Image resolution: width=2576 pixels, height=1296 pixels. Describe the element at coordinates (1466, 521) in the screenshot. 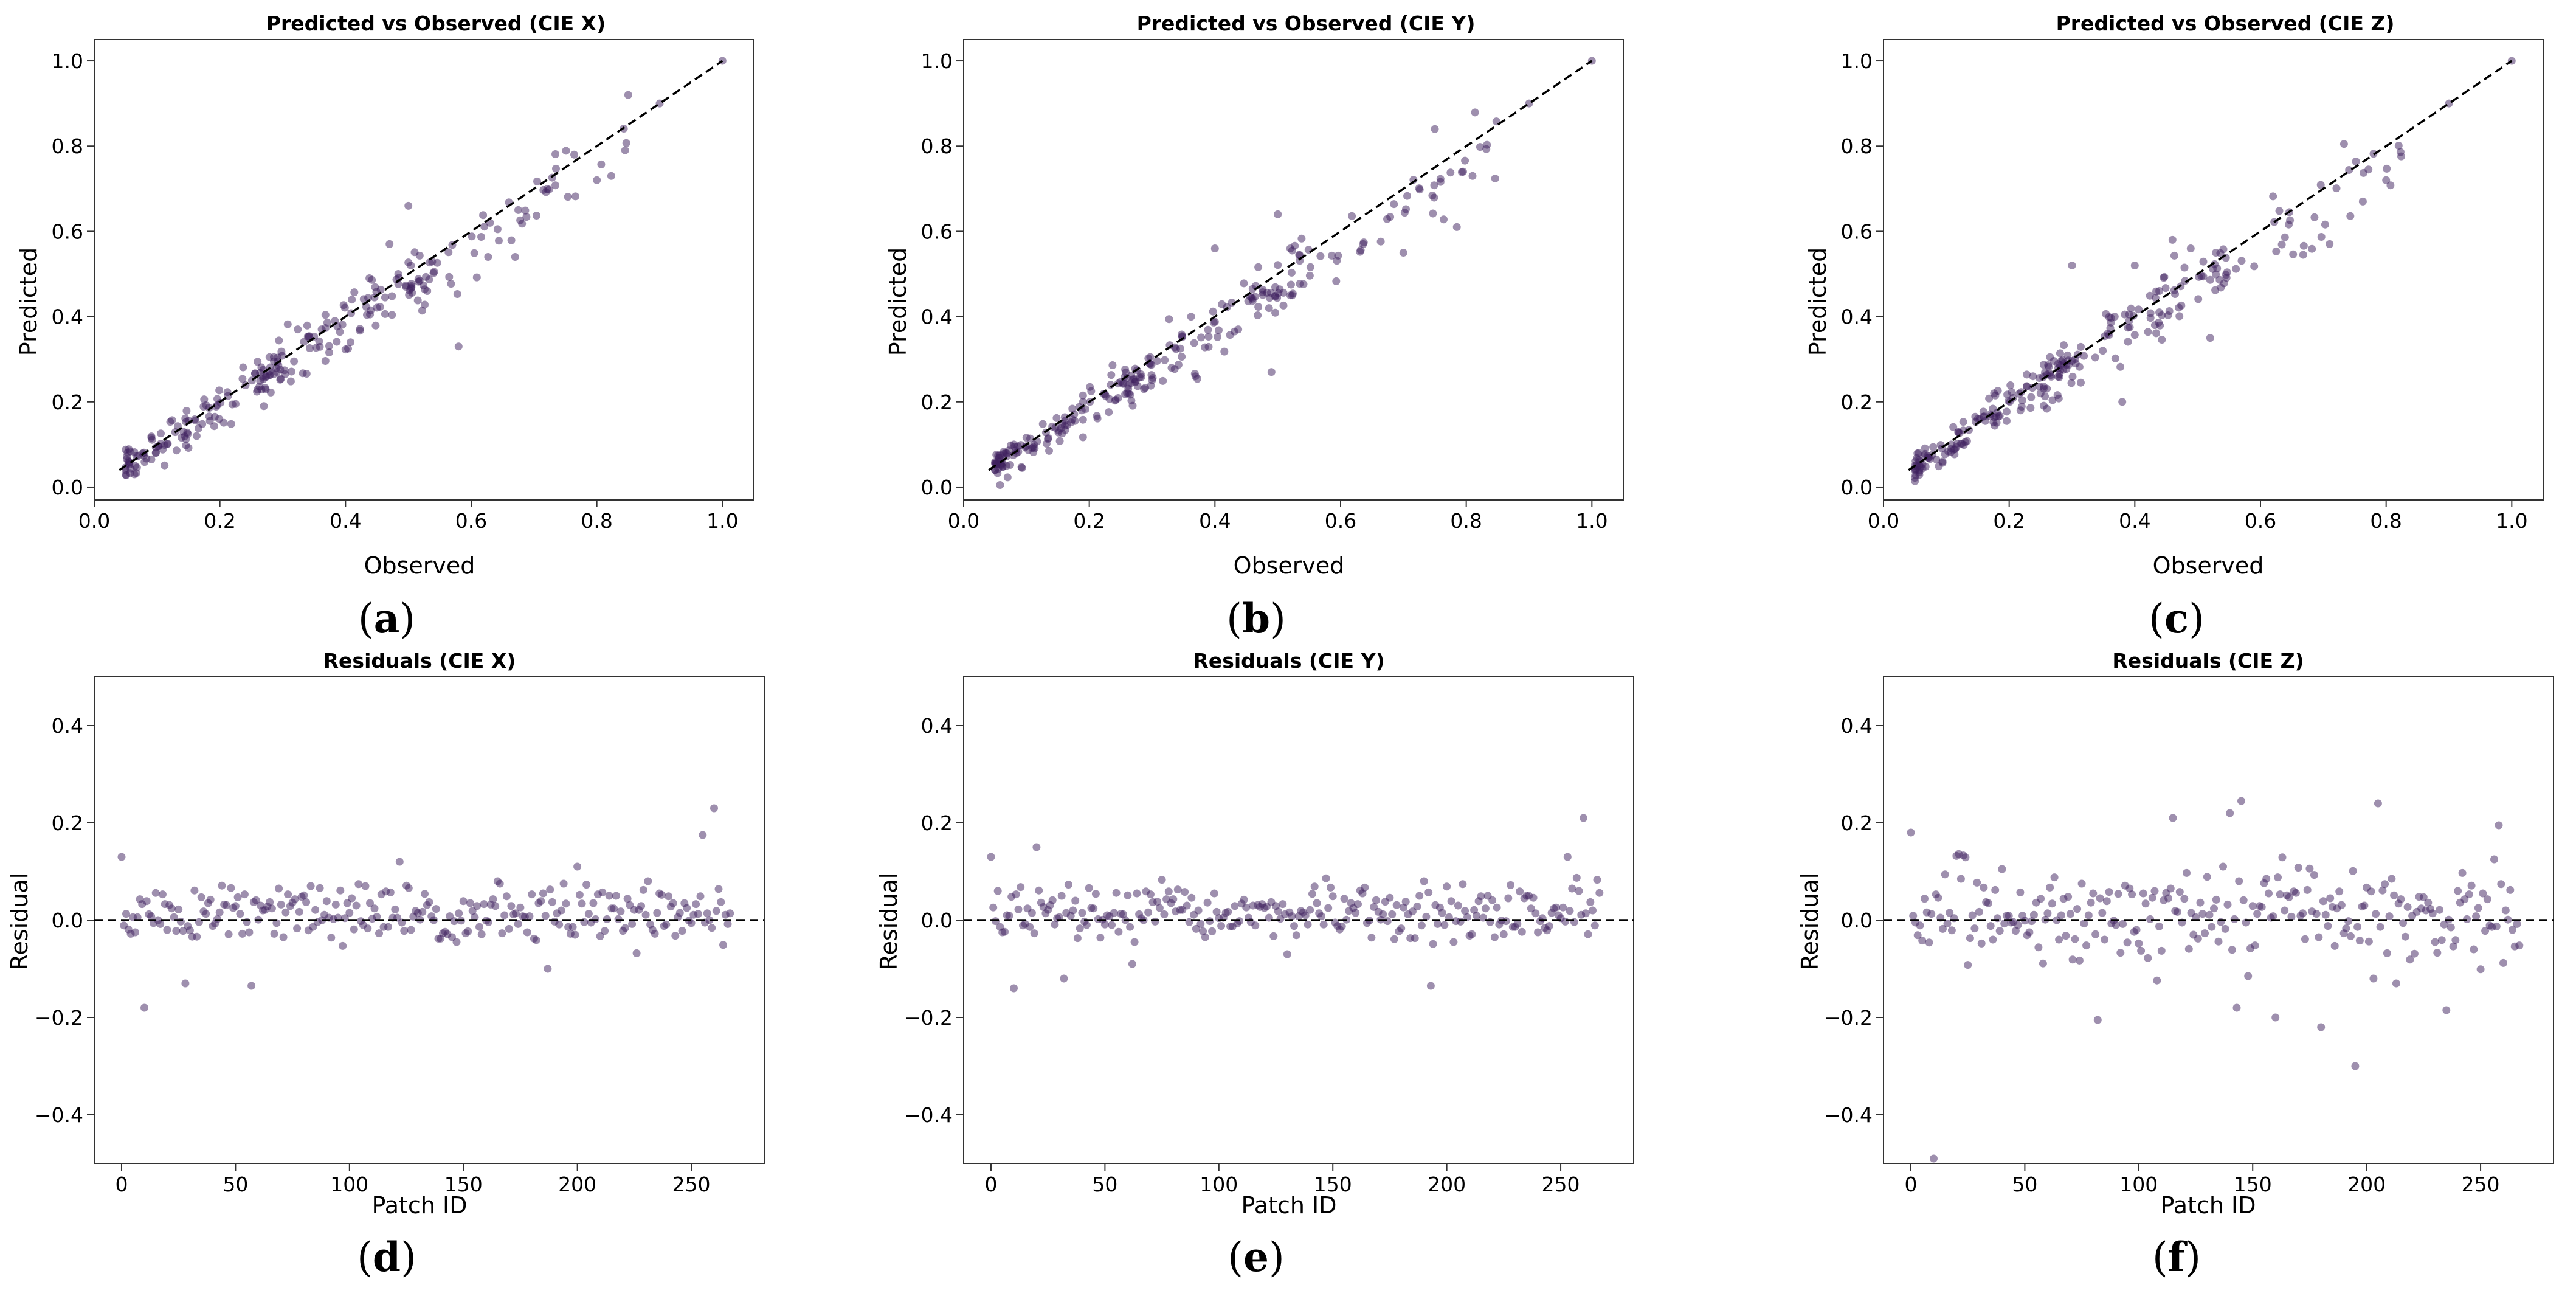

I see `panel-b-x-tick-label: 0.8` at that location.